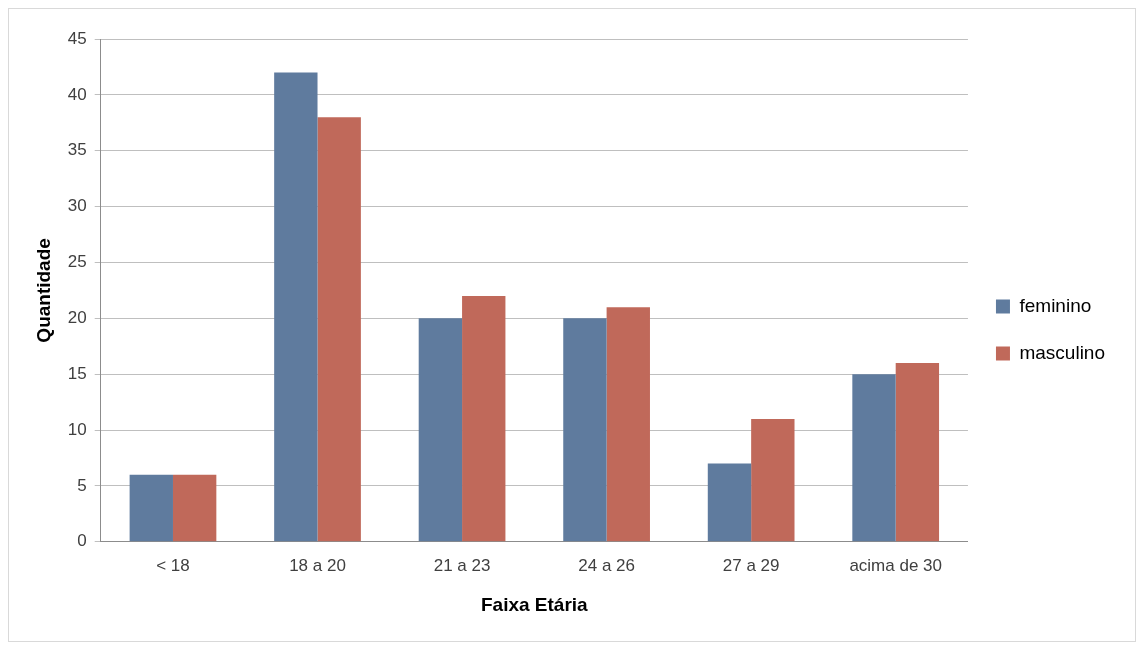 The width and height of the screenshot is (1144, 650). What do you see at coordinates (77, 318) in the screenshot?
I see `y-tick-label: 20` at bounding box center [77, 318].